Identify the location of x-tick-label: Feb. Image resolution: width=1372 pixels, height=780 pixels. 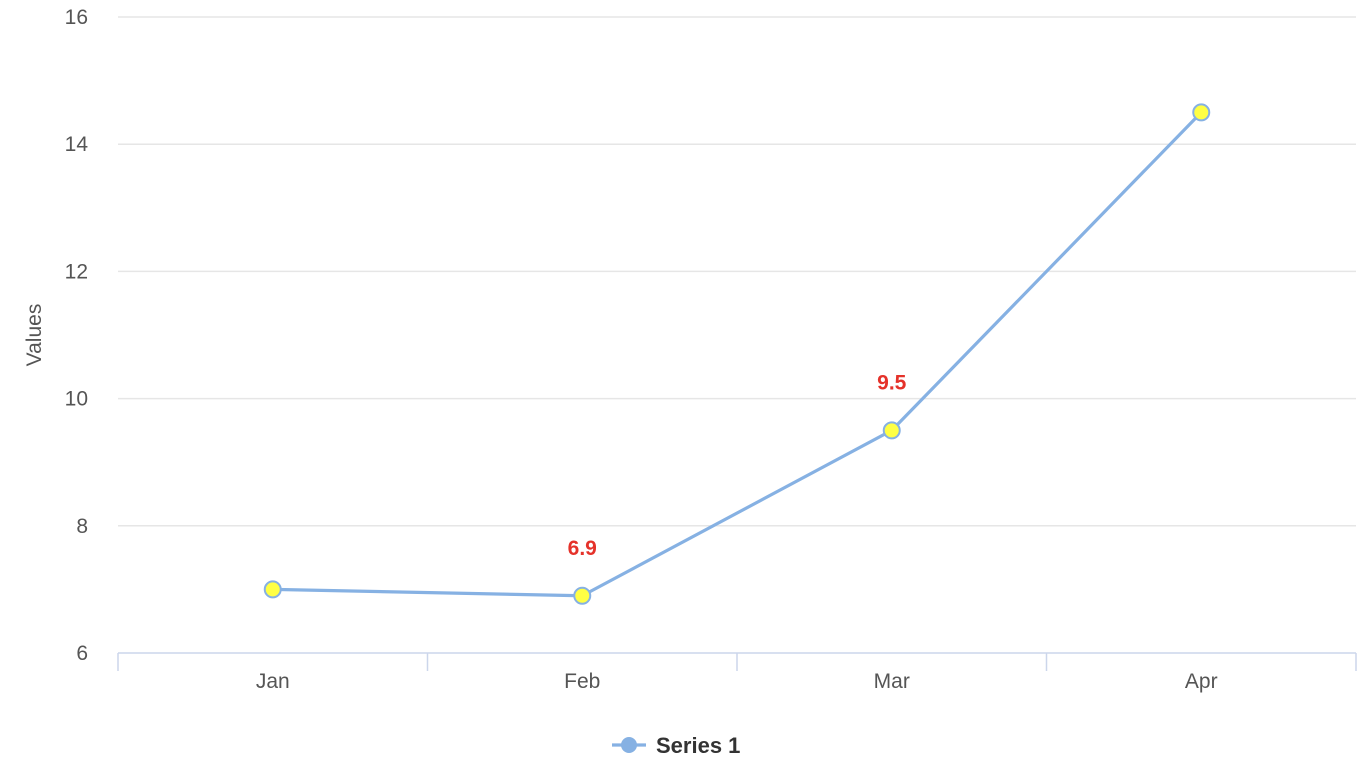
(582, 681).